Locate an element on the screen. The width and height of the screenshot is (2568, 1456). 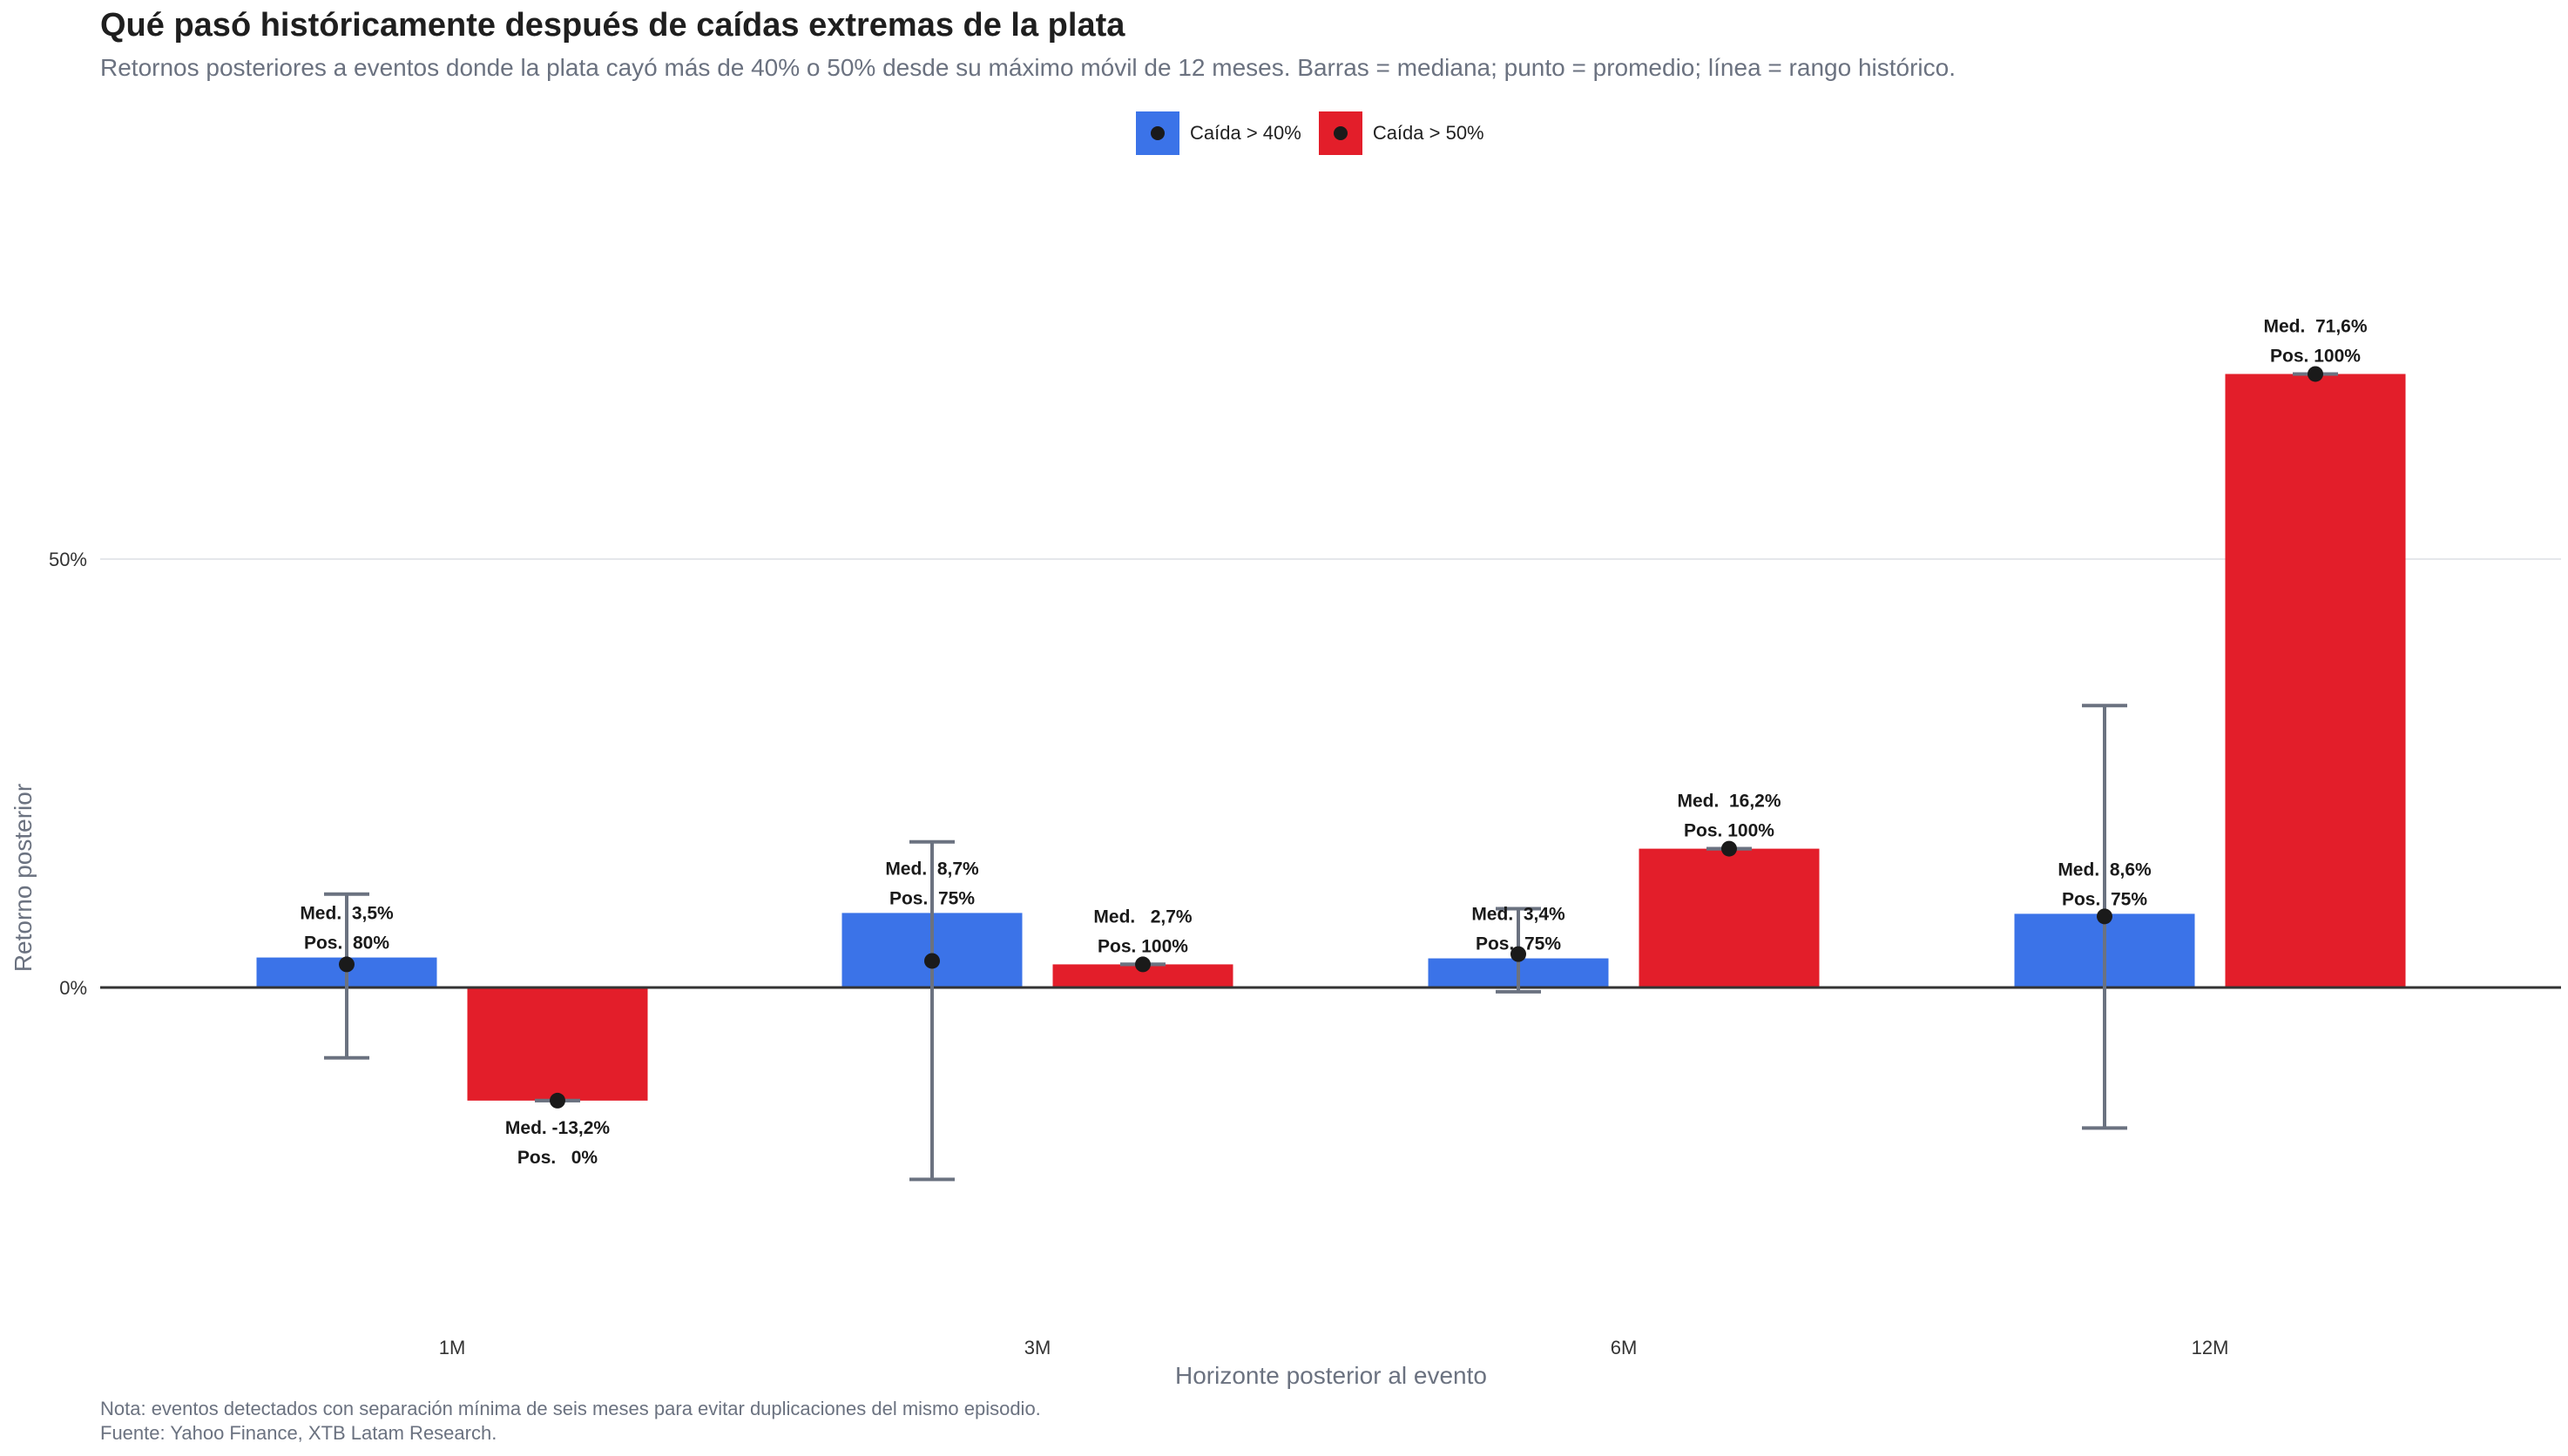
data-label-med-s1-1M: Med. -13,2% is located at coordinates (558, 1128).